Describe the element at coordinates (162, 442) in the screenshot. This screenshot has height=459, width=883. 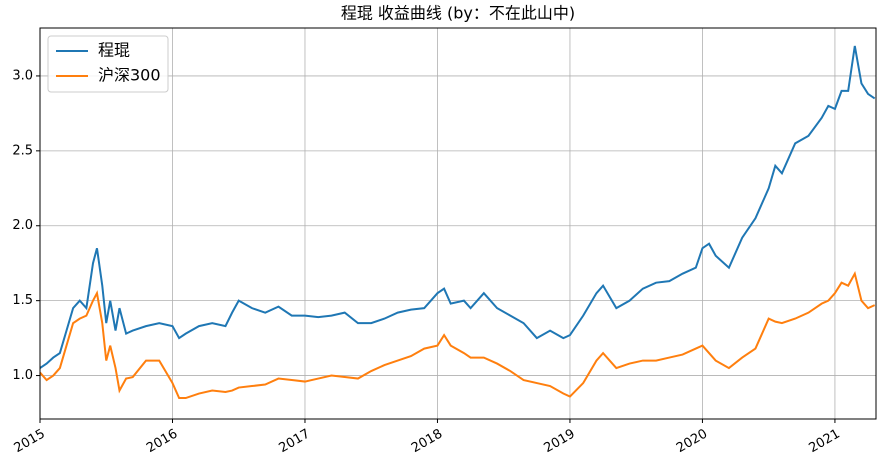
I see `x-tick-label: 2016` at that location.